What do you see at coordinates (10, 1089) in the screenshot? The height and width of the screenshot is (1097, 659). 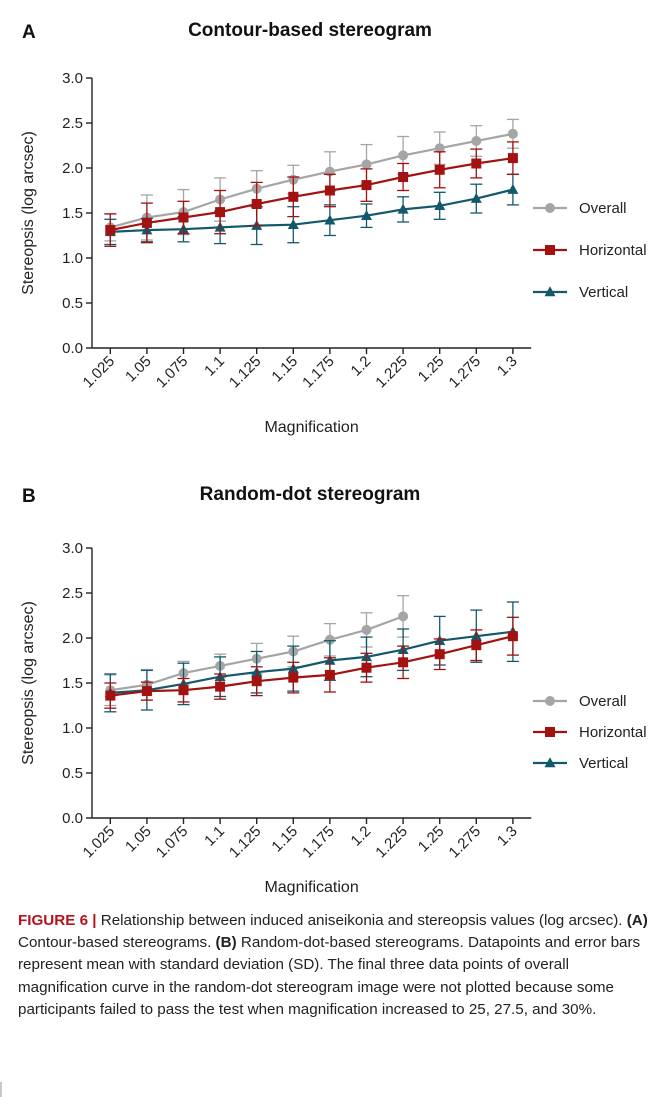 I see `caption-side-rule` at bounding box center [10, 1089].